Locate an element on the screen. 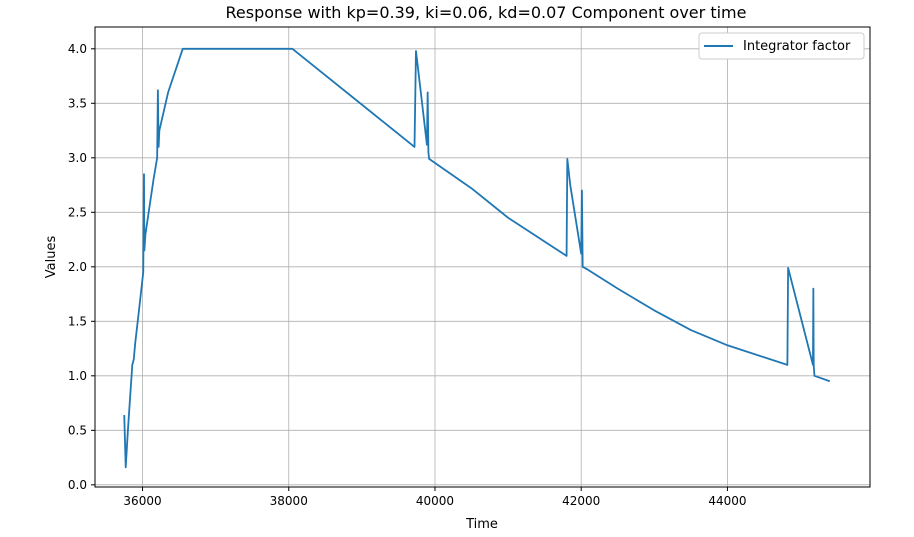  y-tick-label: 2.5 is located at coordinates (77, 212).